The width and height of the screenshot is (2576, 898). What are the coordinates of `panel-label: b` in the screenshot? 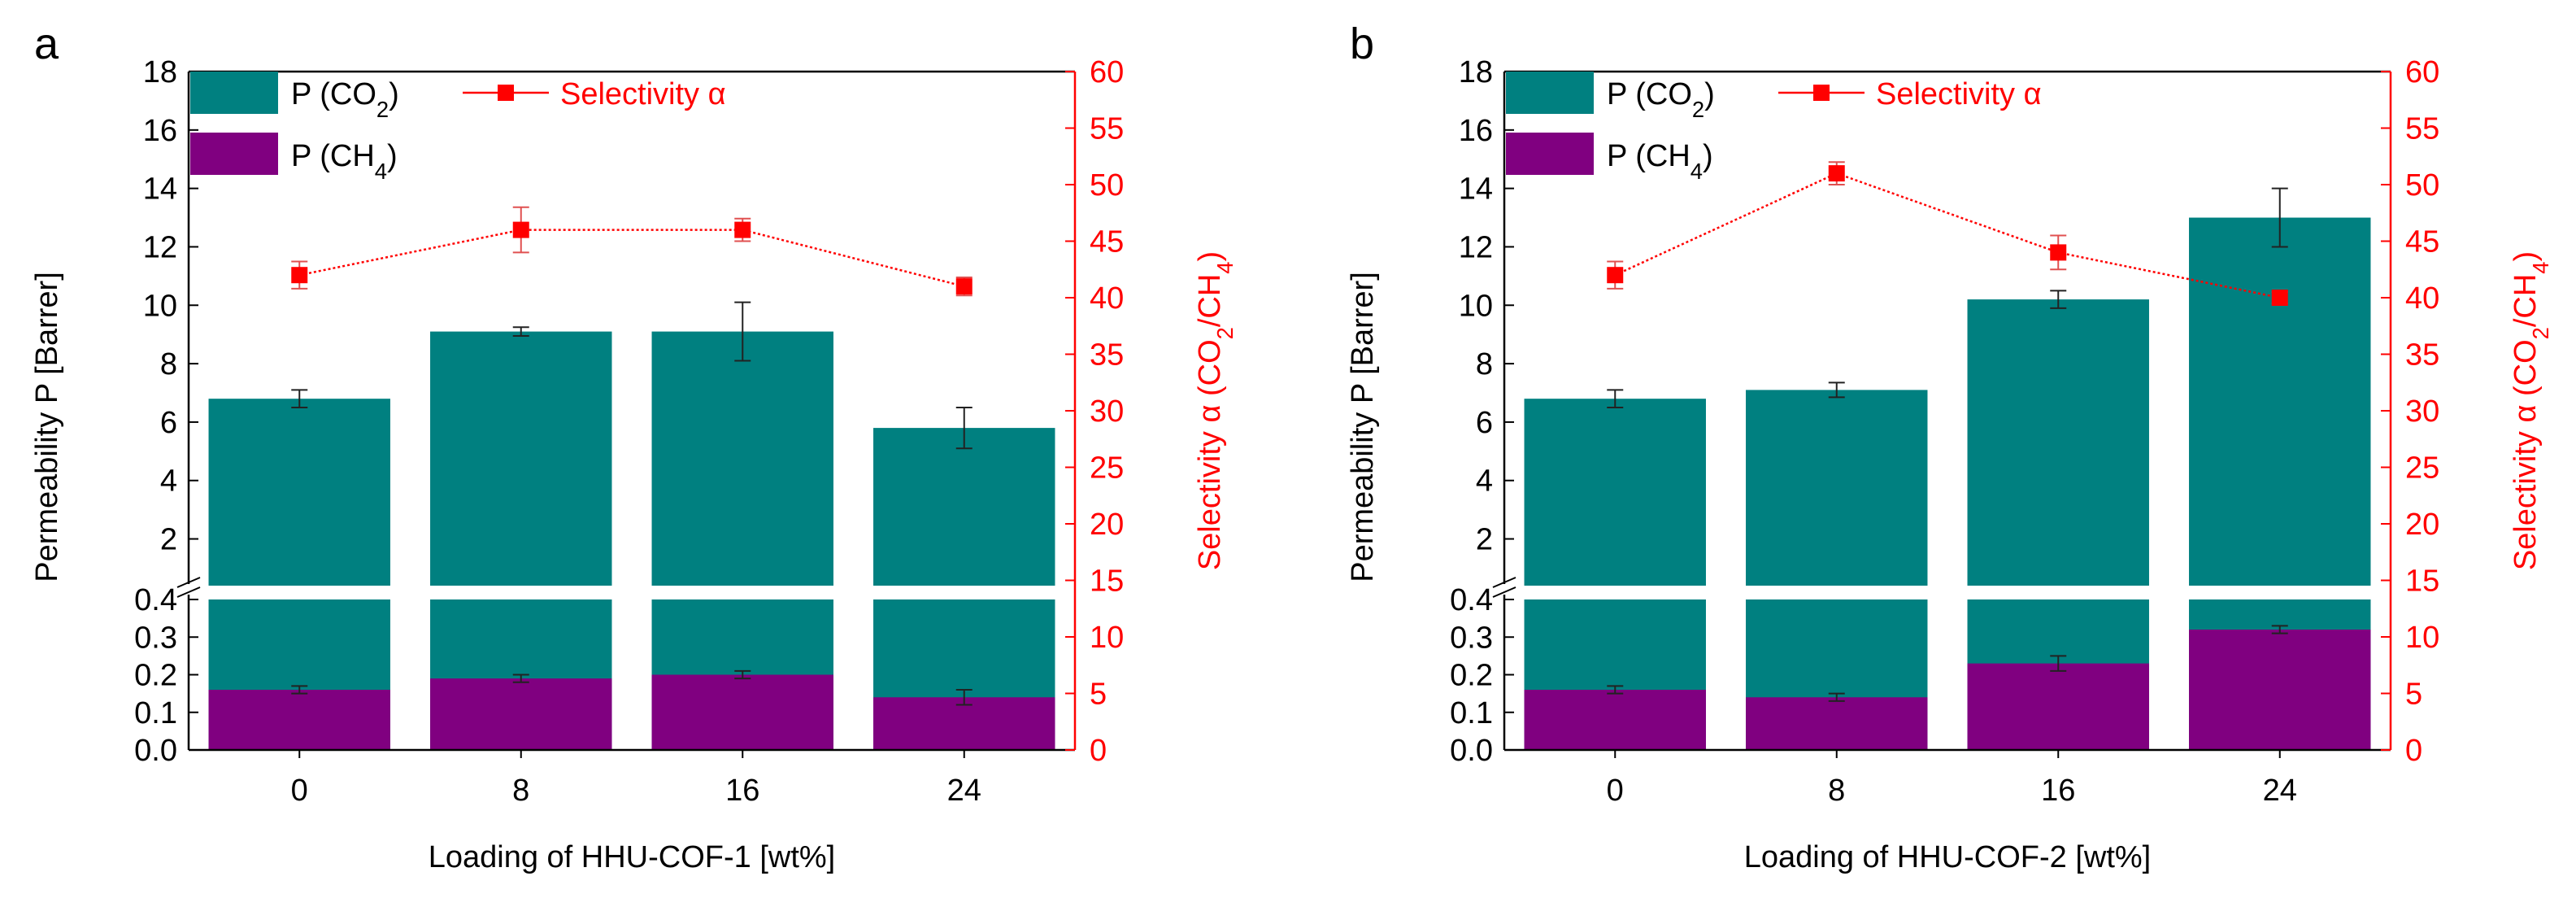 It's located at (1362, 44).